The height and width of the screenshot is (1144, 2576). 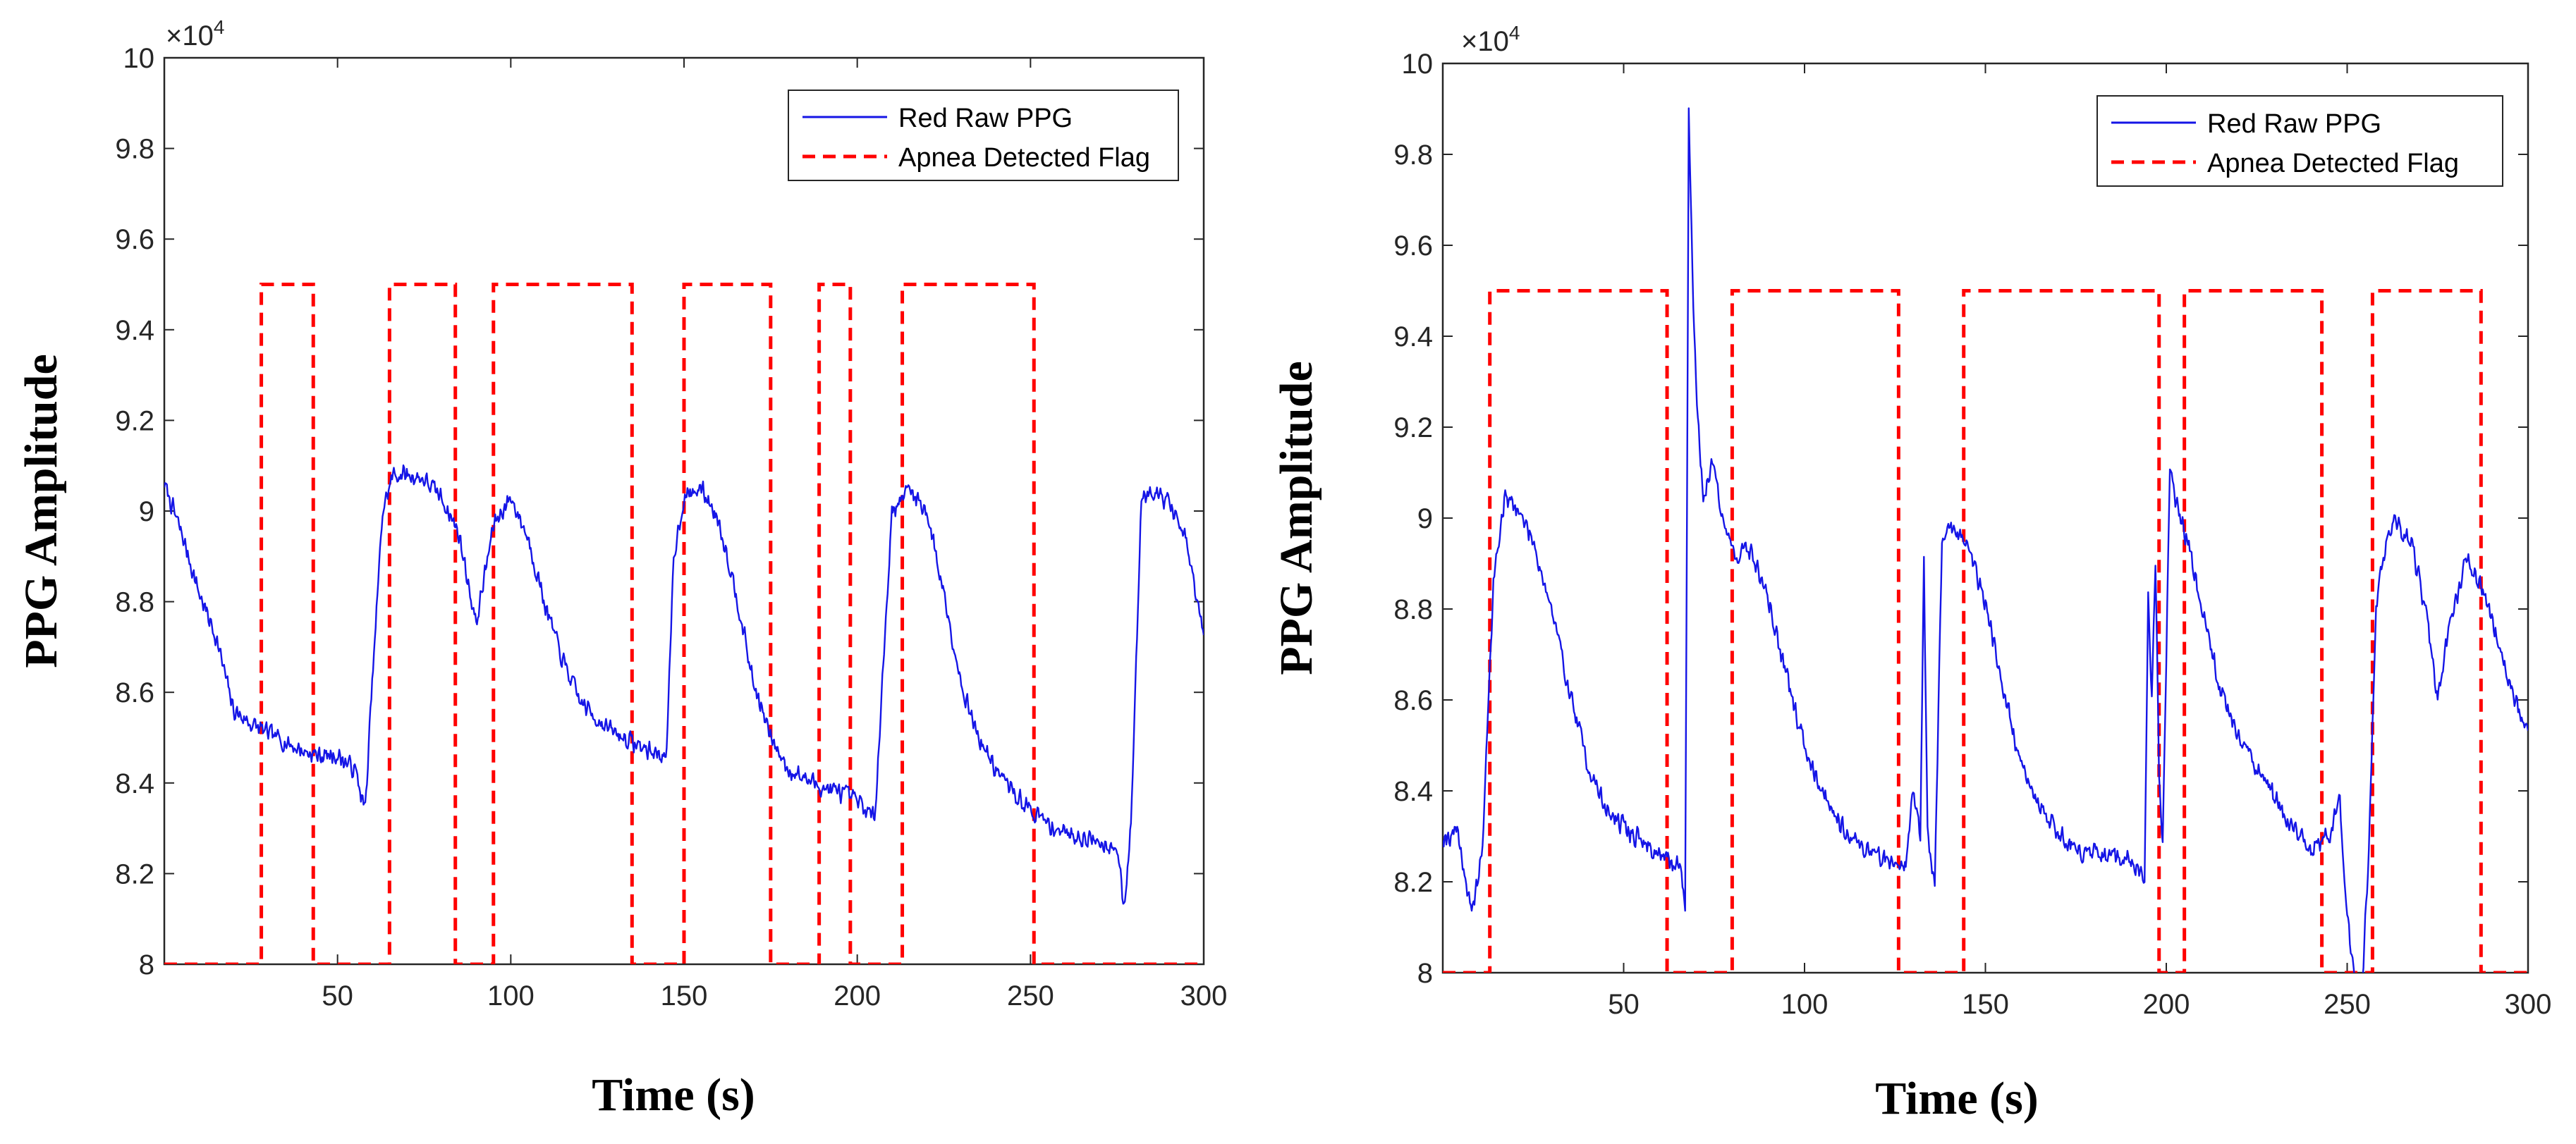 What do you see at coordinates (190, 35) in the screenshot?
I see `y-exponent-base-left: ×10` at bounding box center [190, 35].